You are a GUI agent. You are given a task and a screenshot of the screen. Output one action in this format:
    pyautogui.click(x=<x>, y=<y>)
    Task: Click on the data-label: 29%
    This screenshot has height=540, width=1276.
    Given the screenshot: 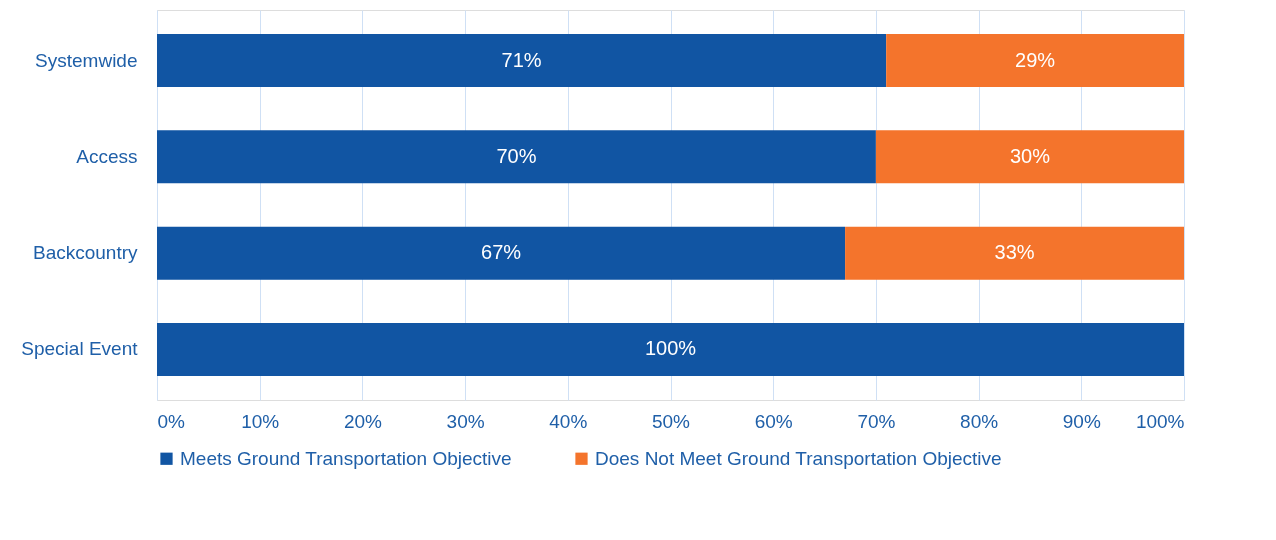 What is the action you would take?
    pyautogui.click(x=1035, y=59)
    